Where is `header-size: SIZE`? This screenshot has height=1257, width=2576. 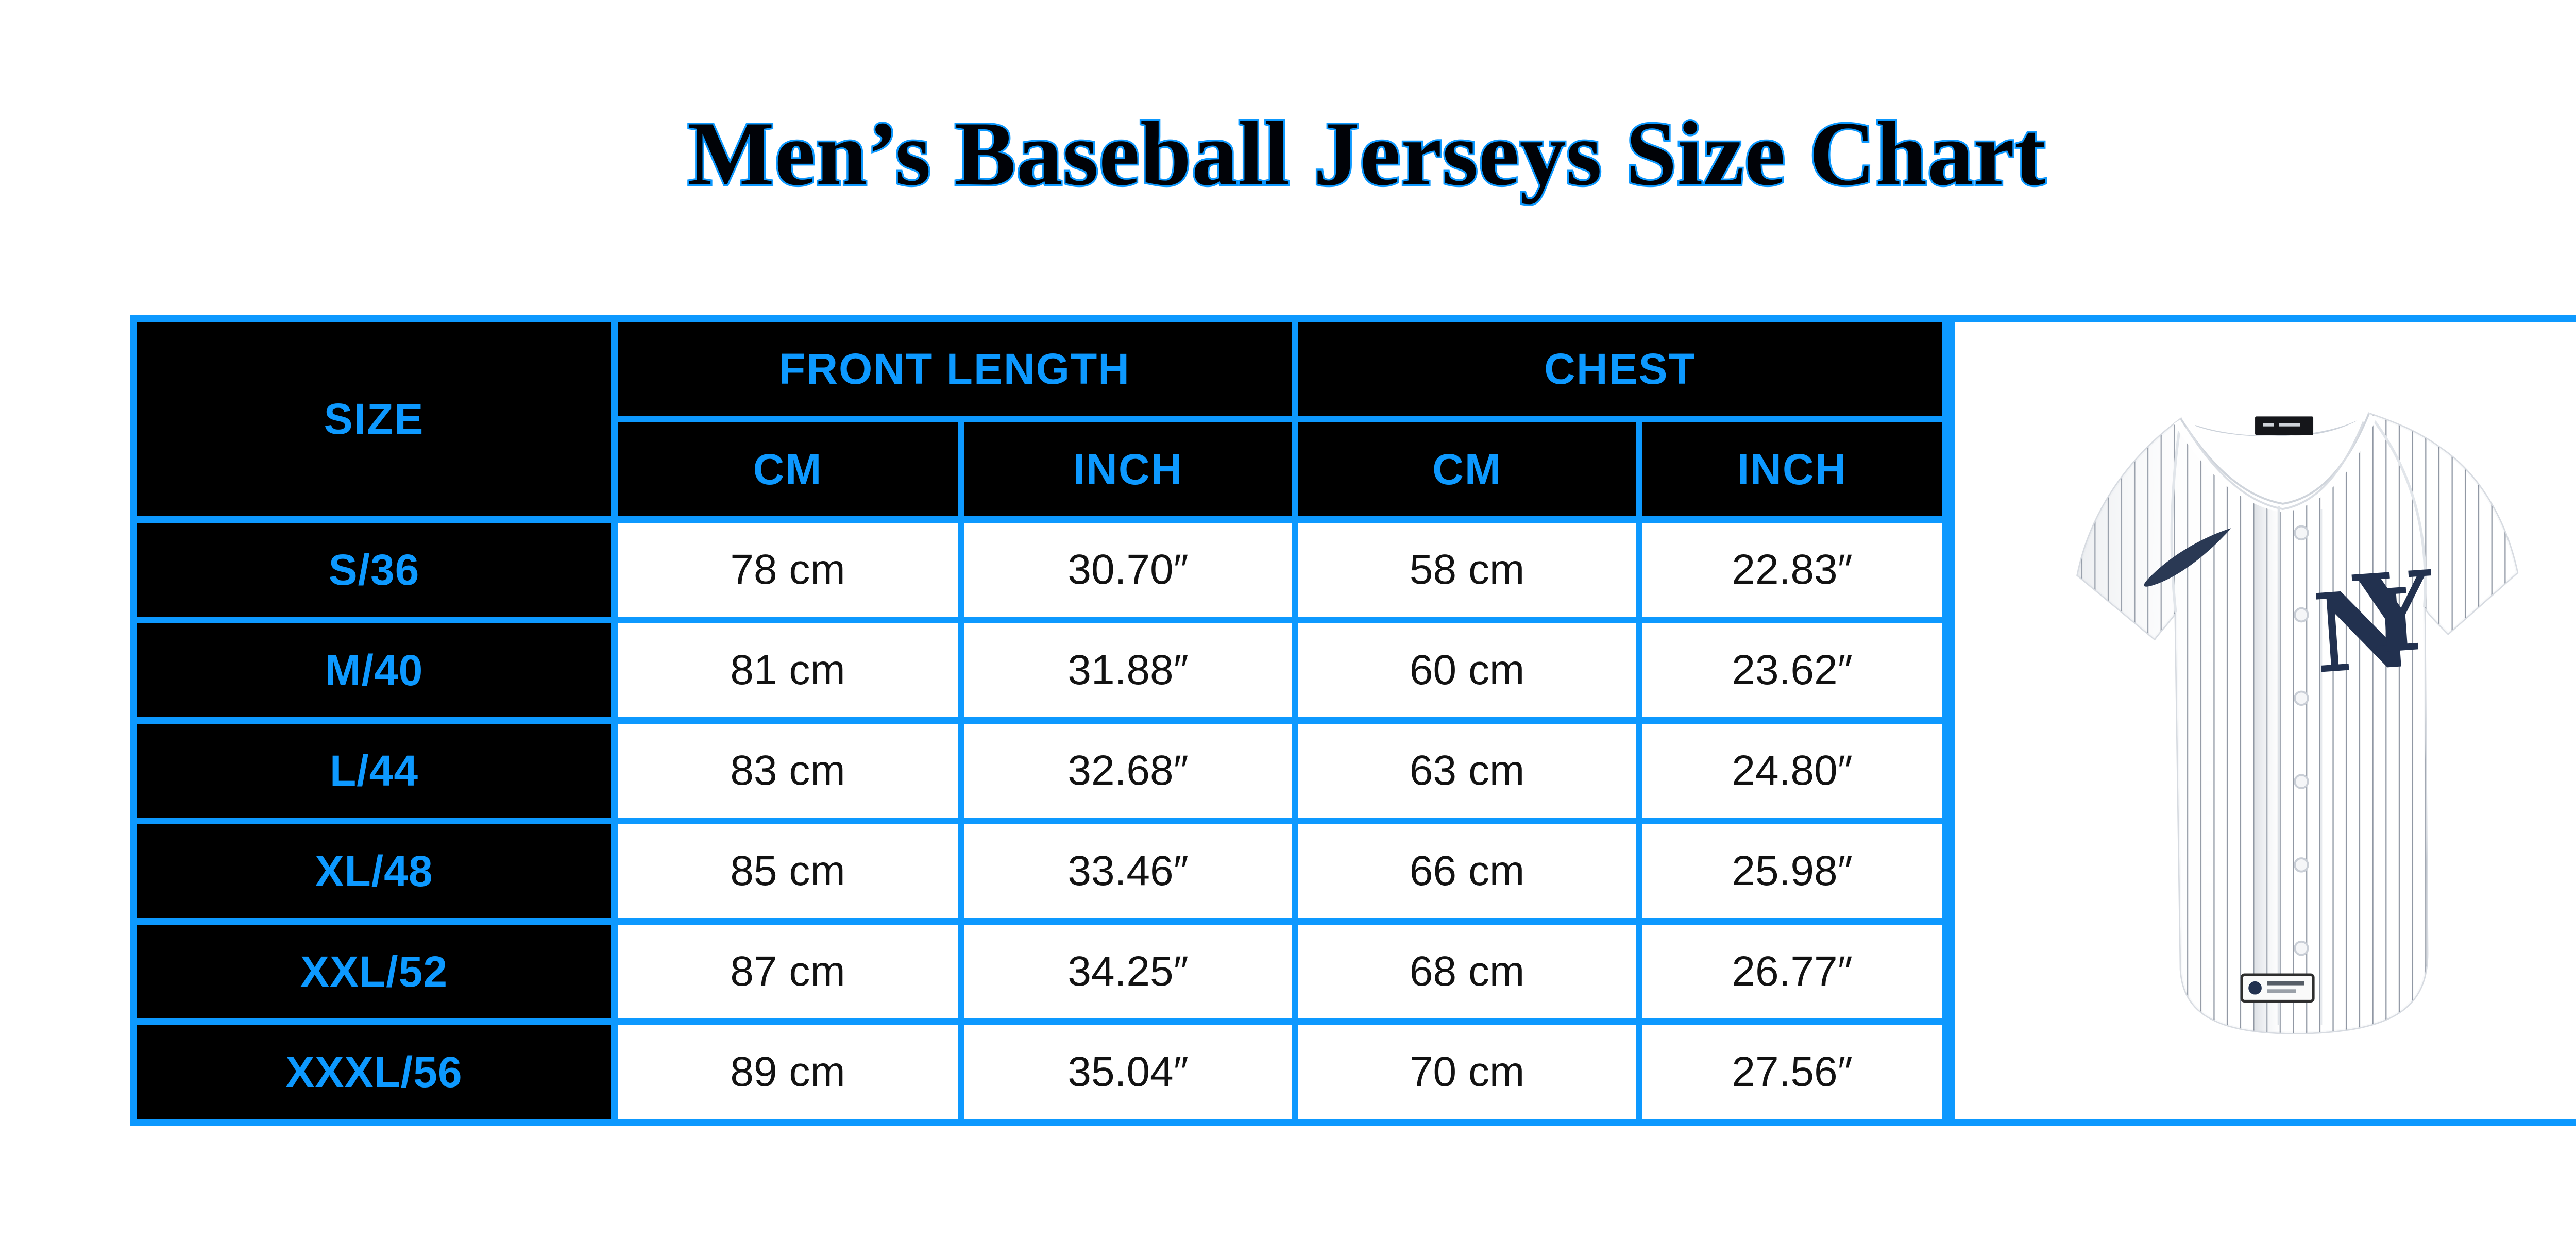 header-size: SIZE is located at coordinates (374, 419).